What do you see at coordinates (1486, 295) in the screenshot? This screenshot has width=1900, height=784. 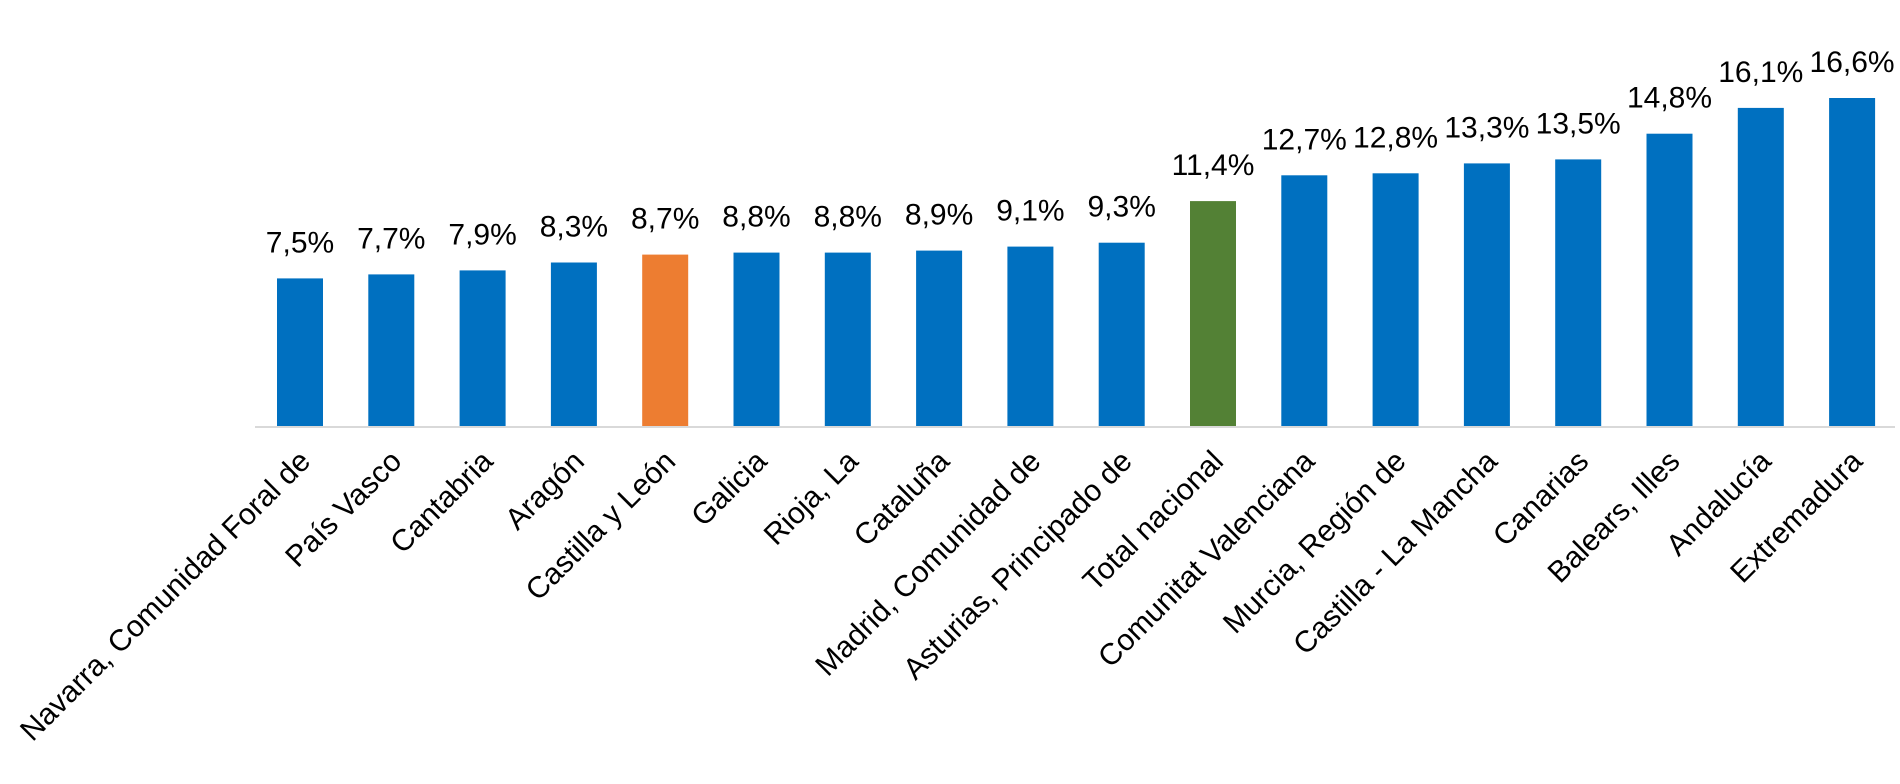 I see `bar-castilla-la-mancha` at bounding box center [1486, 295].